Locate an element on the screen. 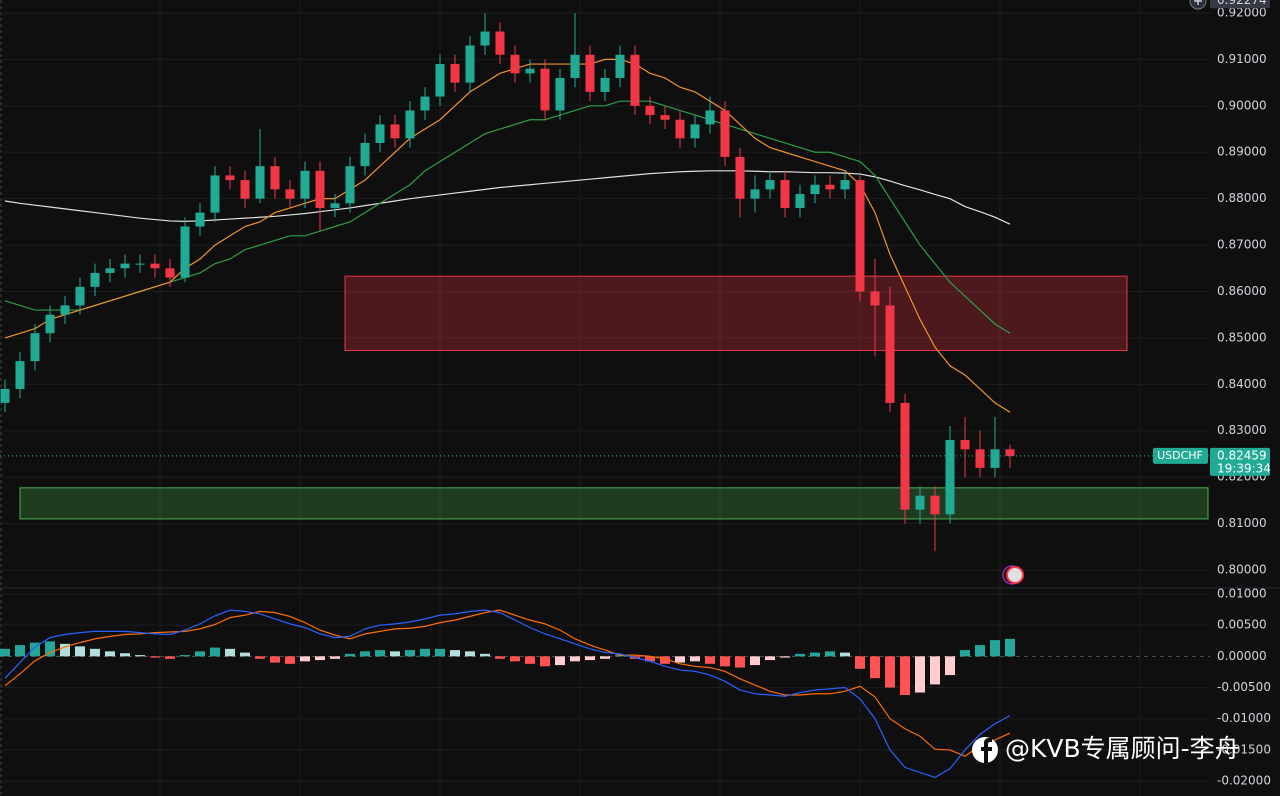 This screenshot has width=1280, height=796. y-tick-label: 0.01000 is located at coordinates (1242, 593).